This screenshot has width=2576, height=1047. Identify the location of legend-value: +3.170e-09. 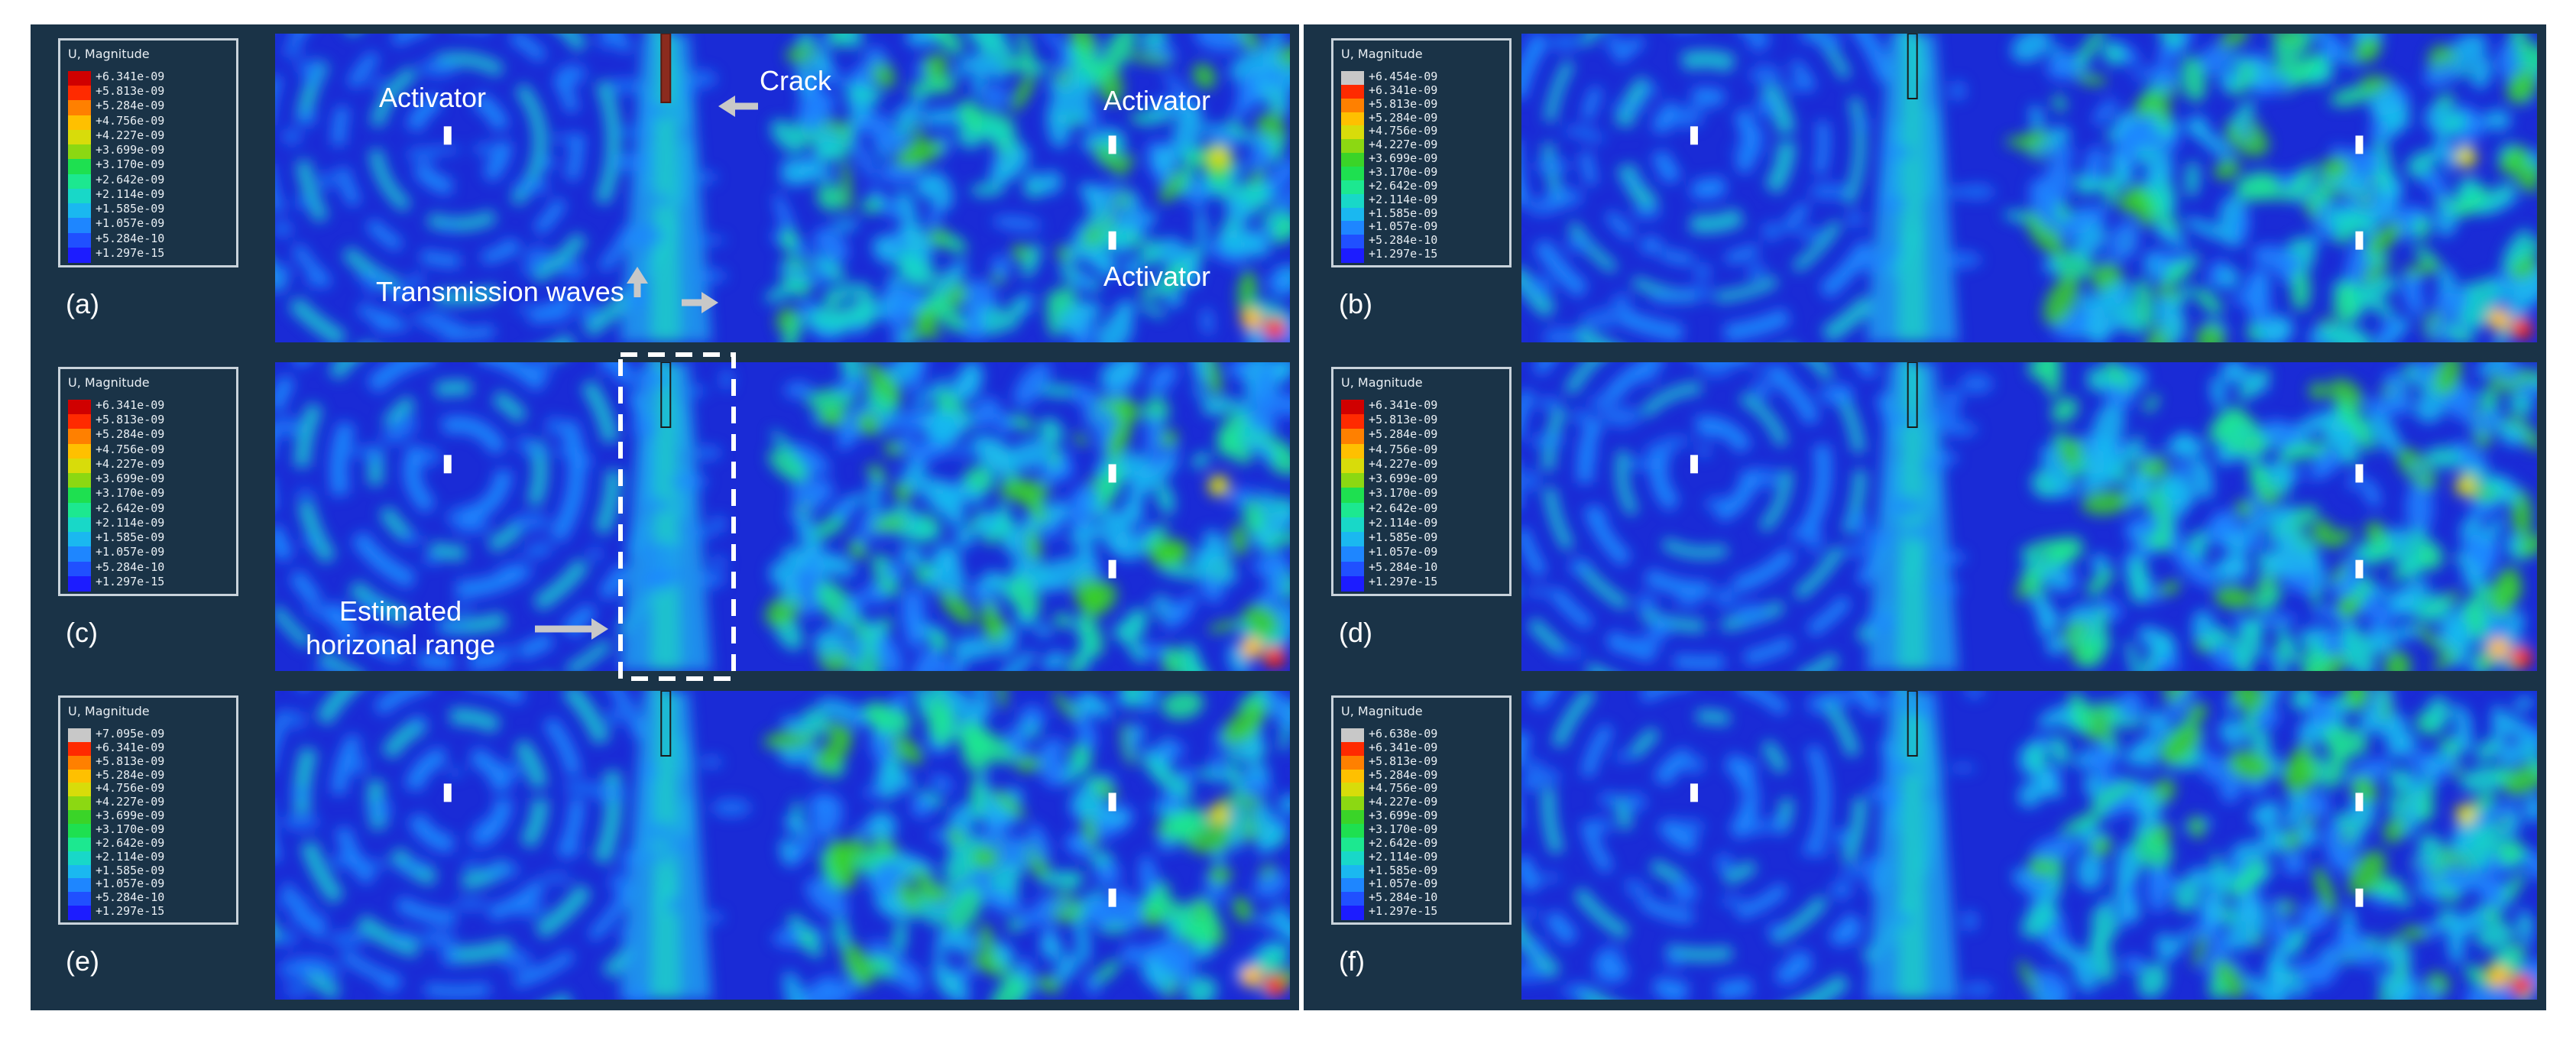
(130, 493).